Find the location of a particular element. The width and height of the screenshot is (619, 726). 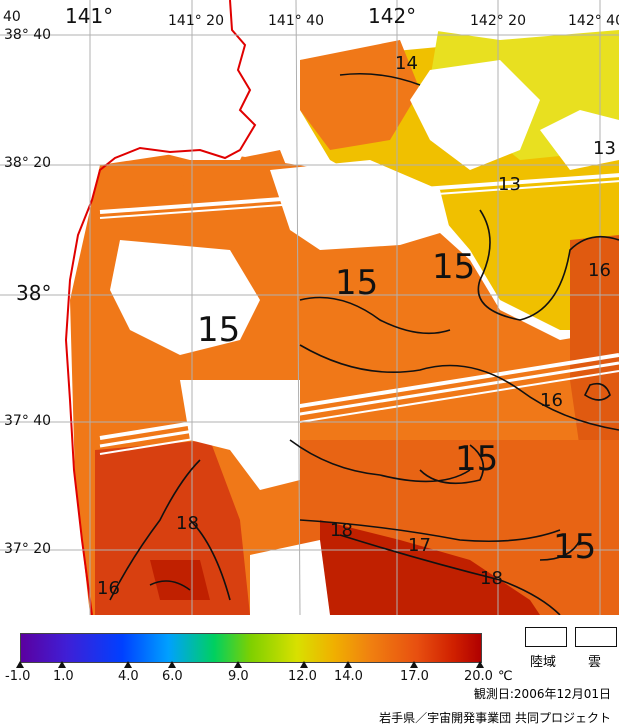

lon-label-142-40: 142° 40 is located at coordinates (593, 21).